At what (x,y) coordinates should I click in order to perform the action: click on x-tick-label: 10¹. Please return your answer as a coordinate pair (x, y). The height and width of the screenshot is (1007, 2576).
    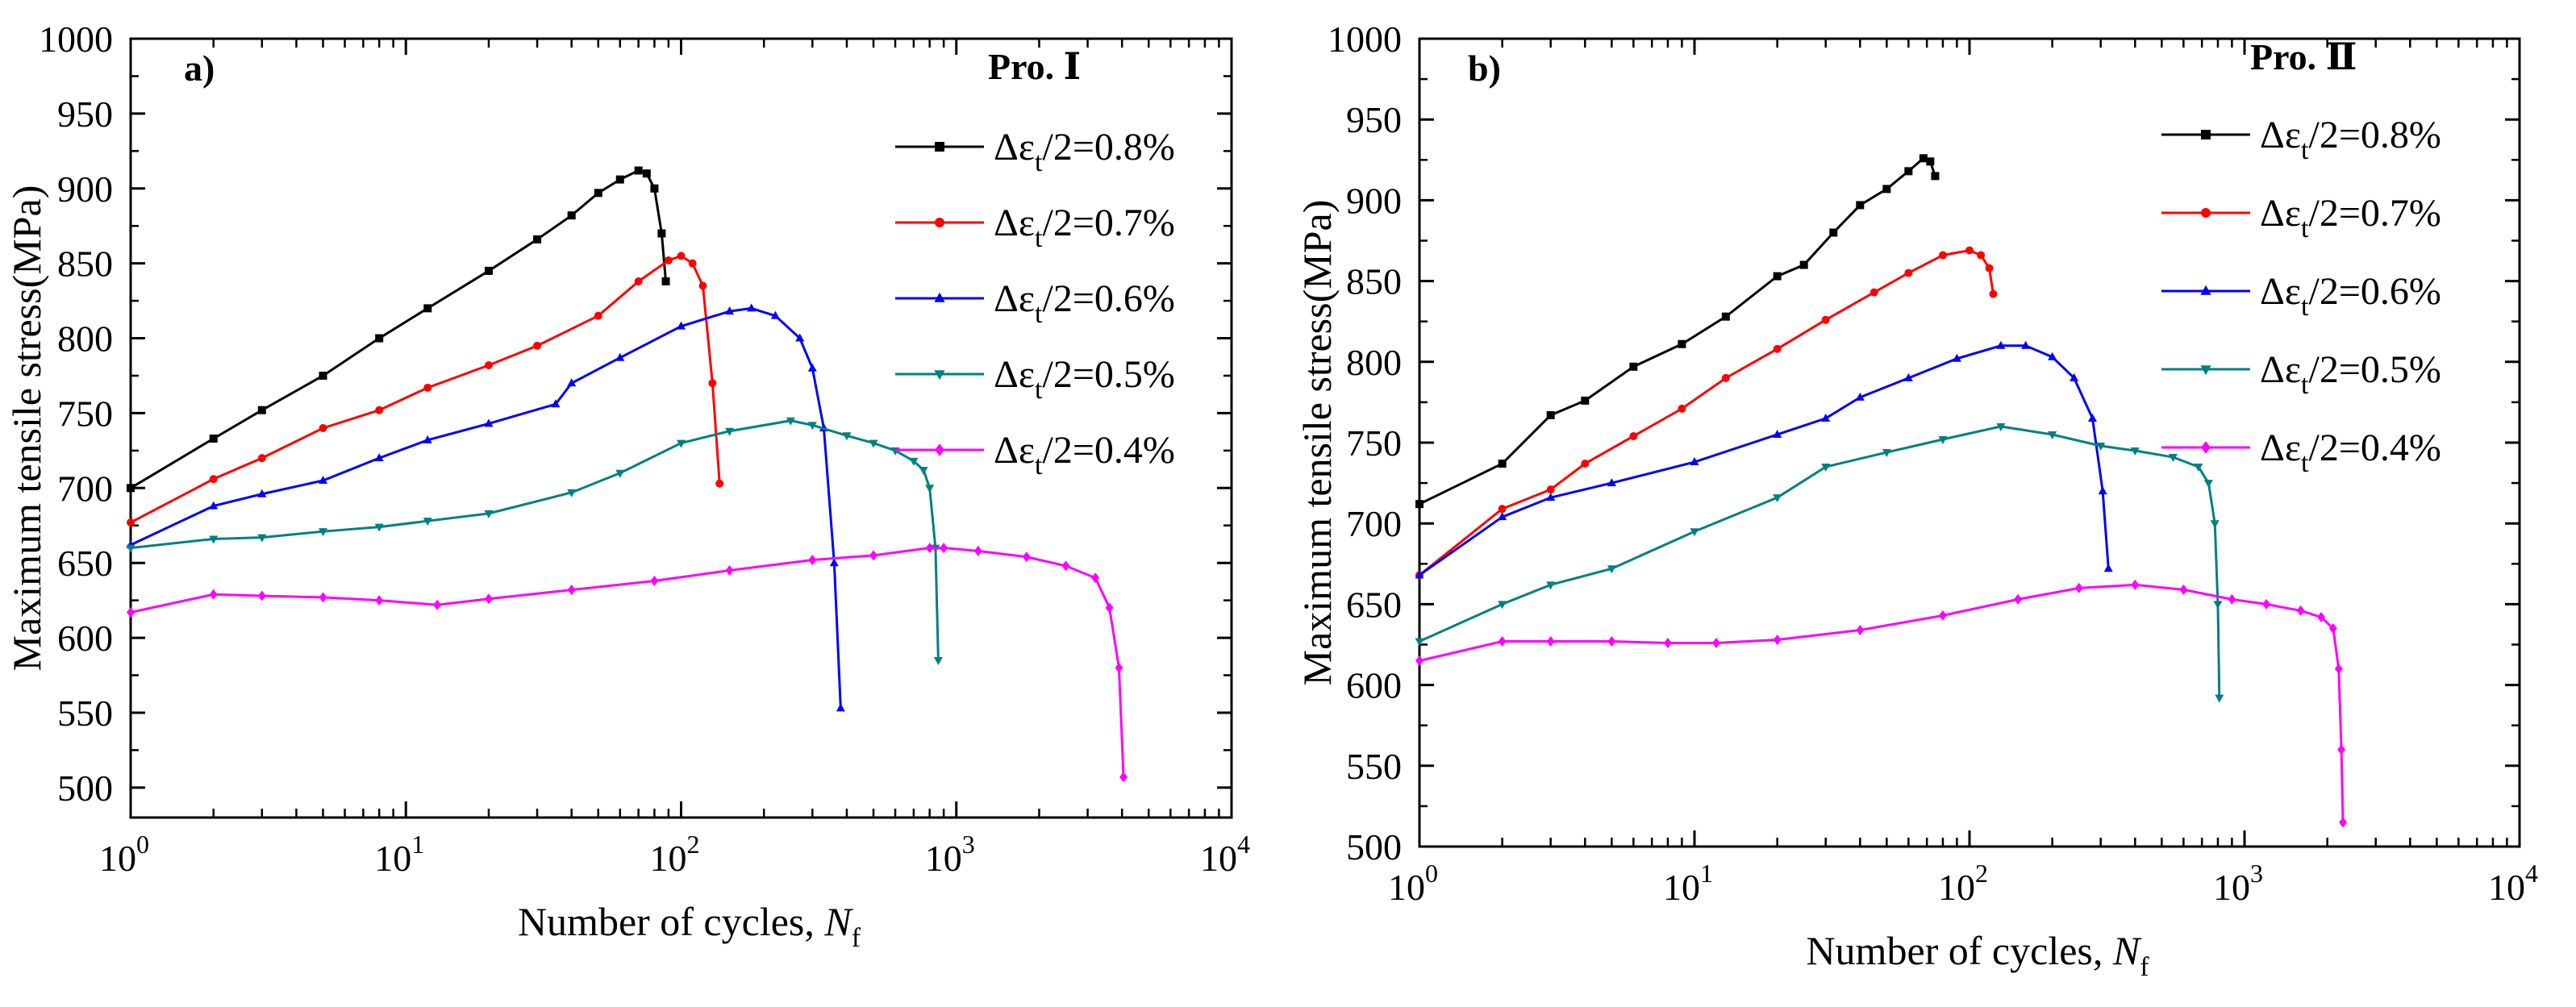
    Looking at the image, I should click on (399, 855).